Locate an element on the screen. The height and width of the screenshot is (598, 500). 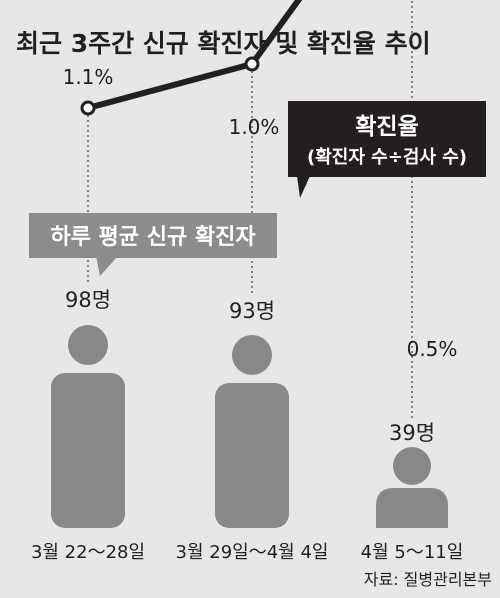
case-label: 98명 is located at coordinates (88, 300).